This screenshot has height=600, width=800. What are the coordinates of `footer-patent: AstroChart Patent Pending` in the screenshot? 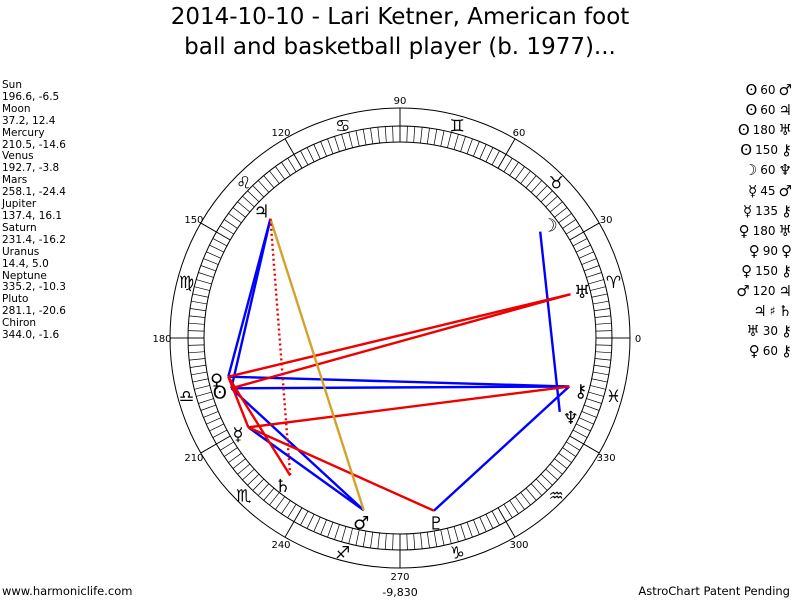 It's located at (714, 591).